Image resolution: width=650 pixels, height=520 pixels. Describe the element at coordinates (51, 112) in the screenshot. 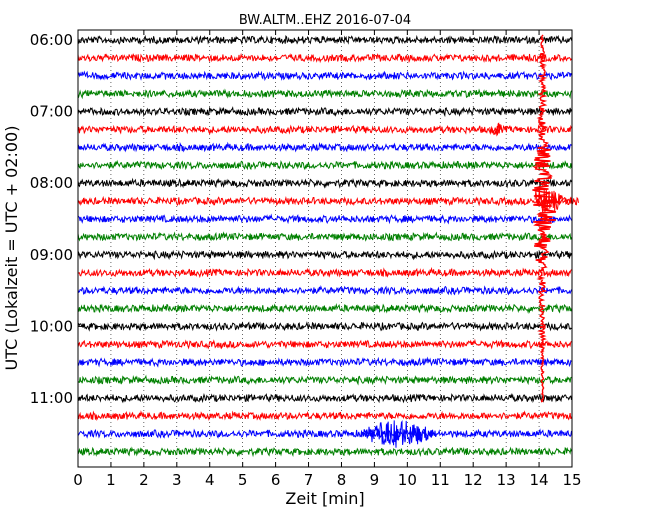

I see `y-tick-label: 07:00` at that location.